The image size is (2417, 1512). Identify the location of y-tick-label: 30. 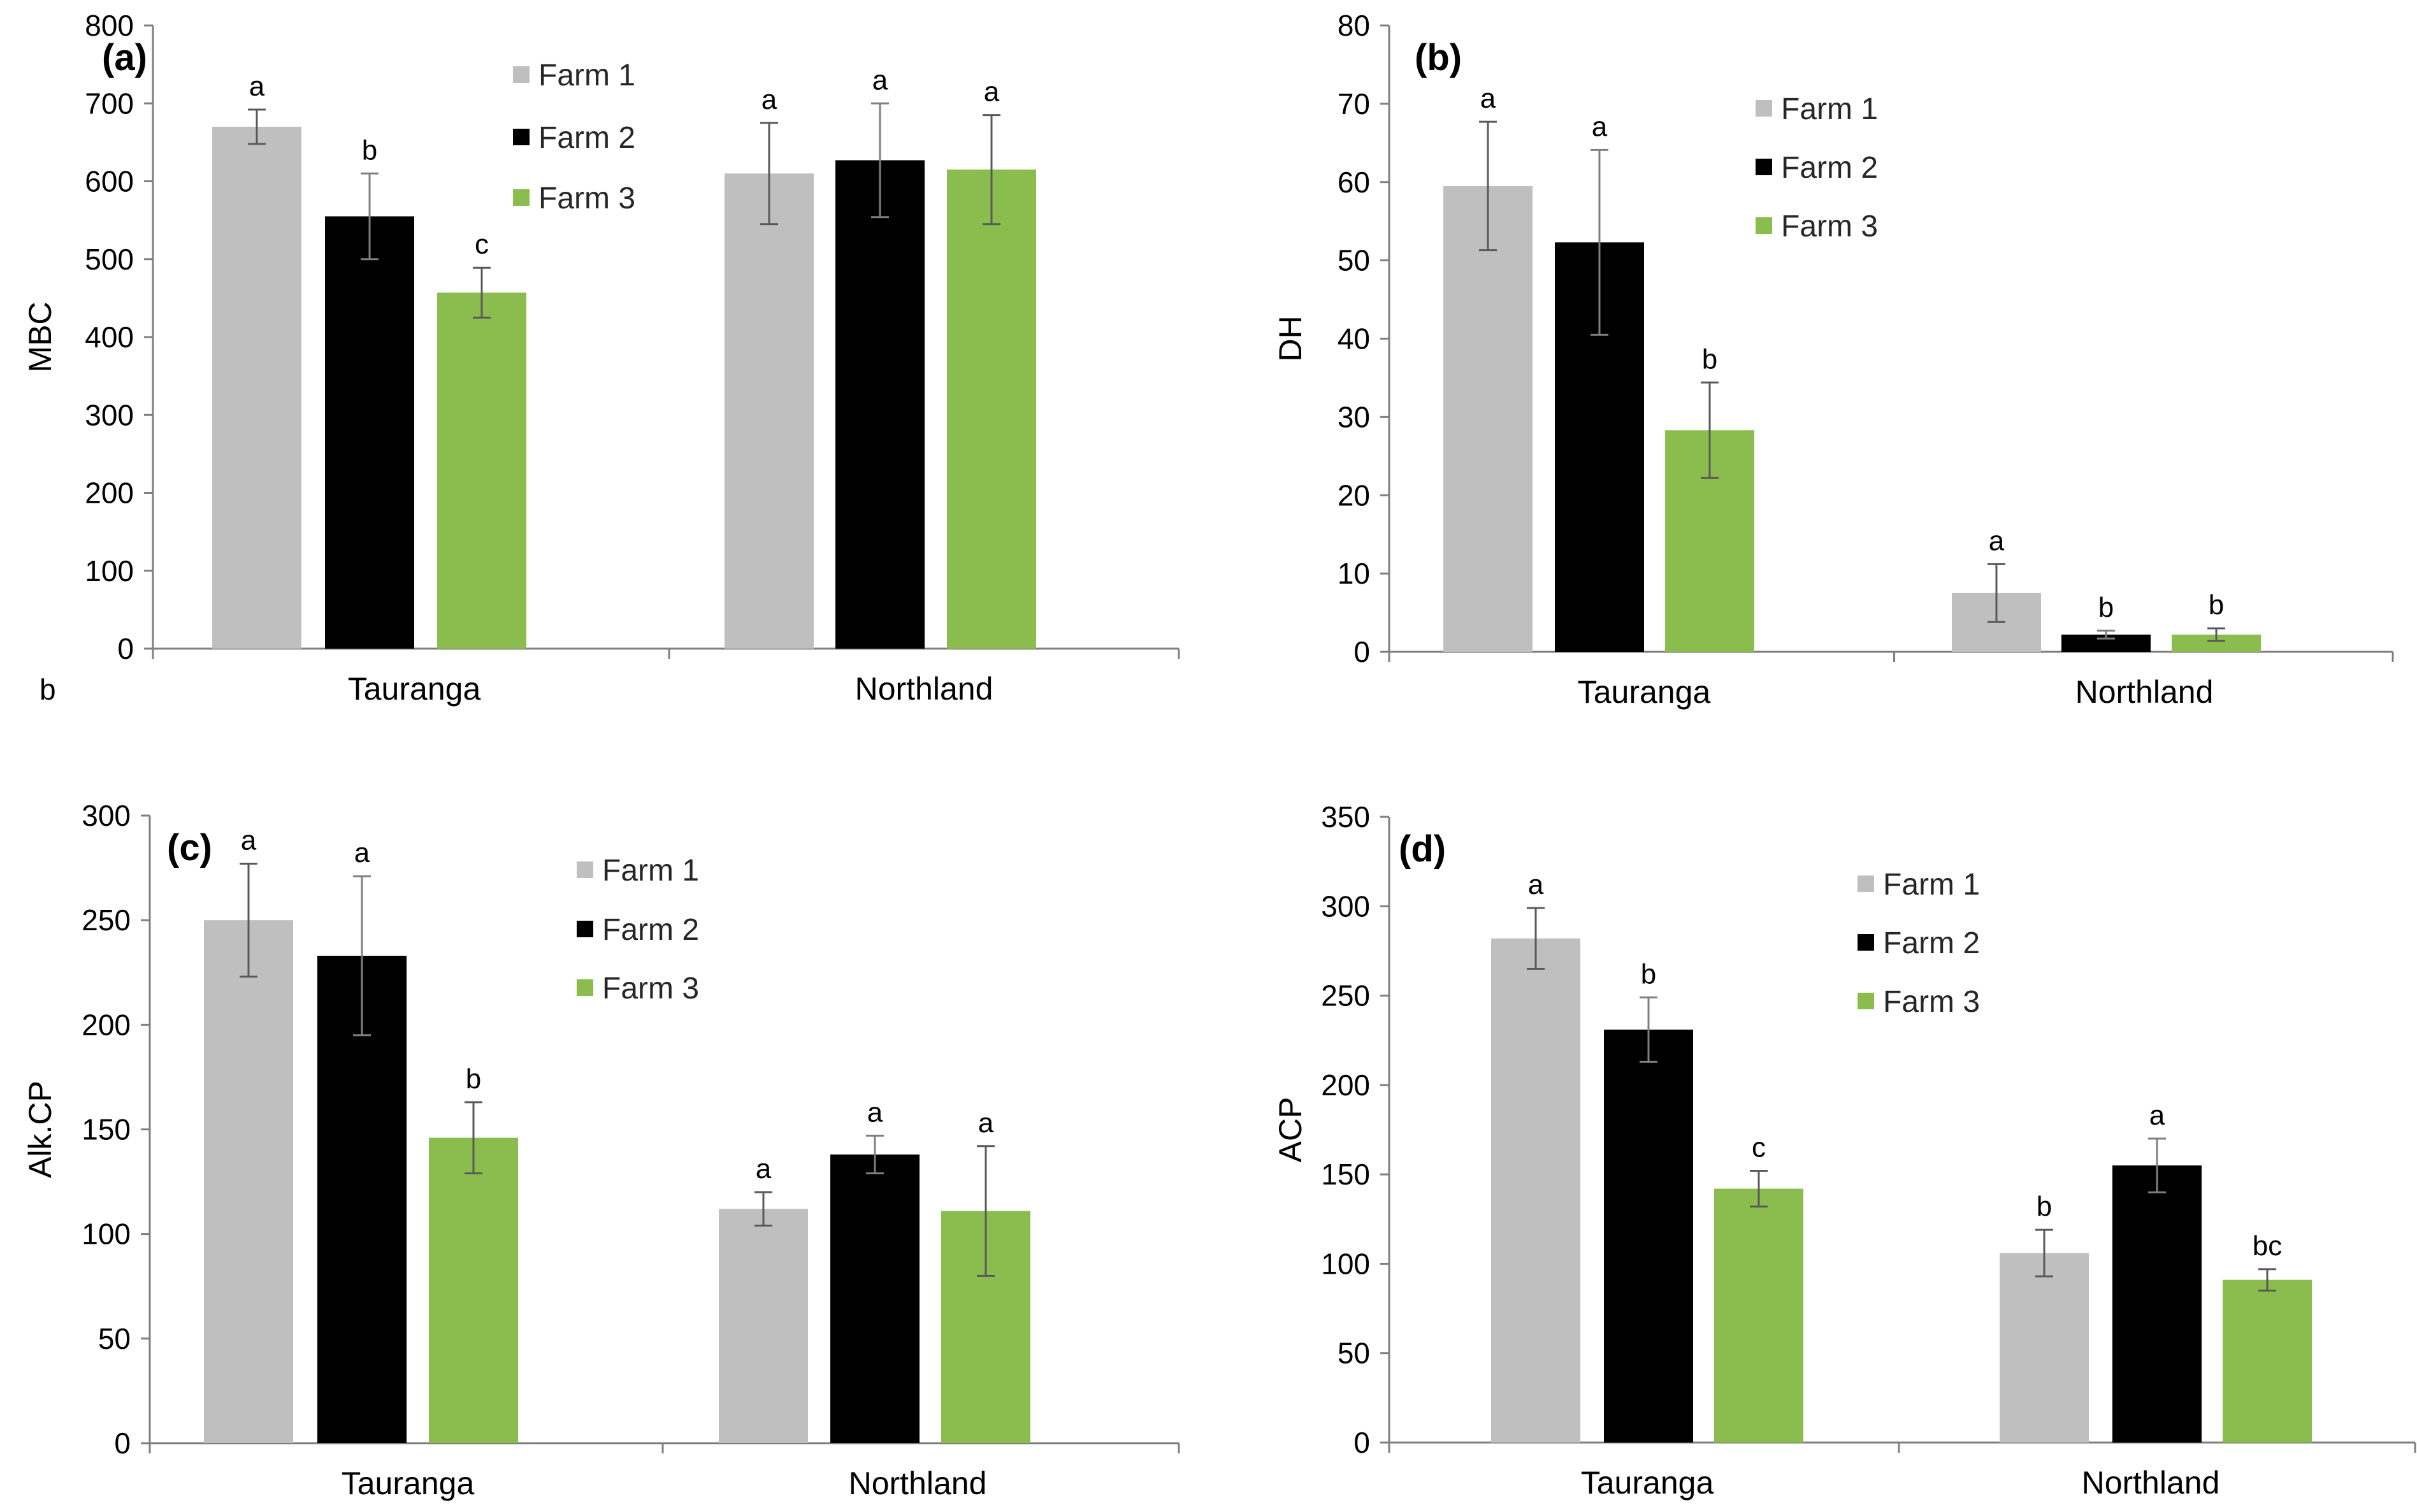
(1354, 416).